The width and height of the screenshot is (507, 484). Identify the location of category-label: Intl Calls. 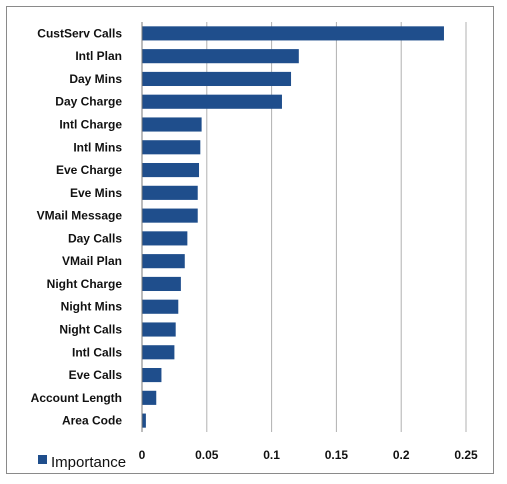
(97, 352).